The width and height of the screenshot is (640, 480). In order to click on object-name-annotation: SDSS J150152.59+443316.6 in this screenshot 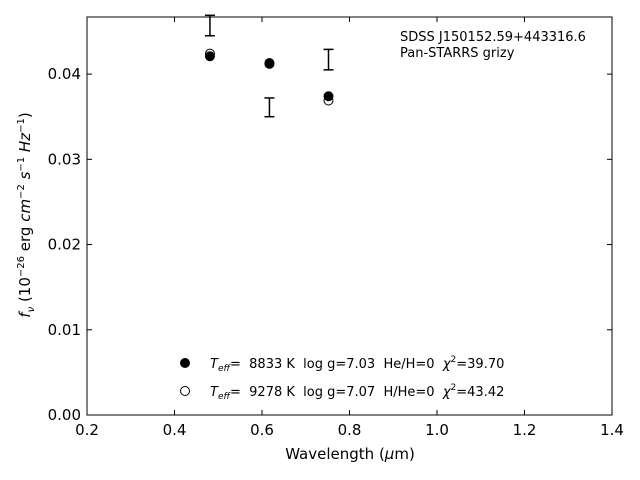, I will do `click(493, 37)`.